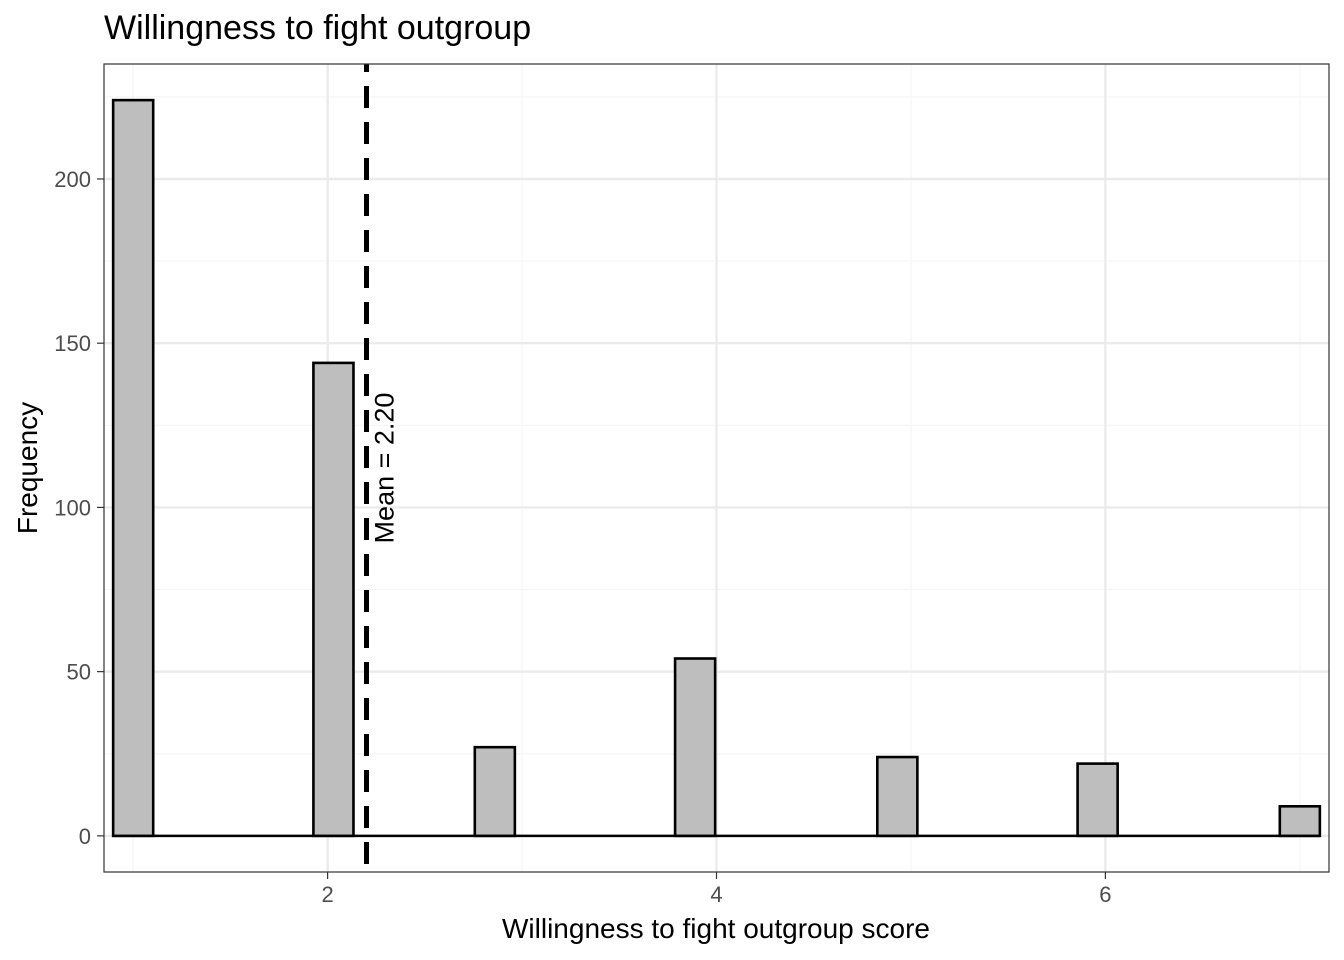  I want to click on x-tick-label: 2, so click(327, 894).